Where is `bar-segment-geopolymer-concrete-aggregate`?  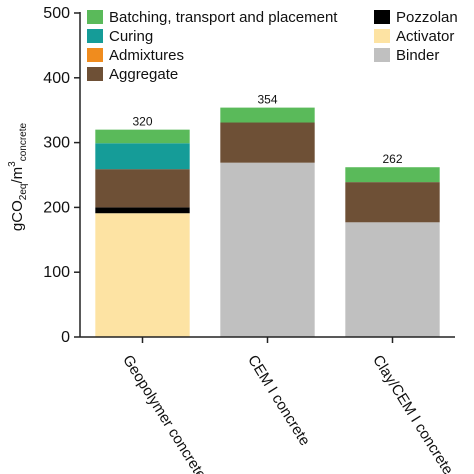 bar-segment-geopolymer-concrete-aggregate is located at coordinates (142, 188).